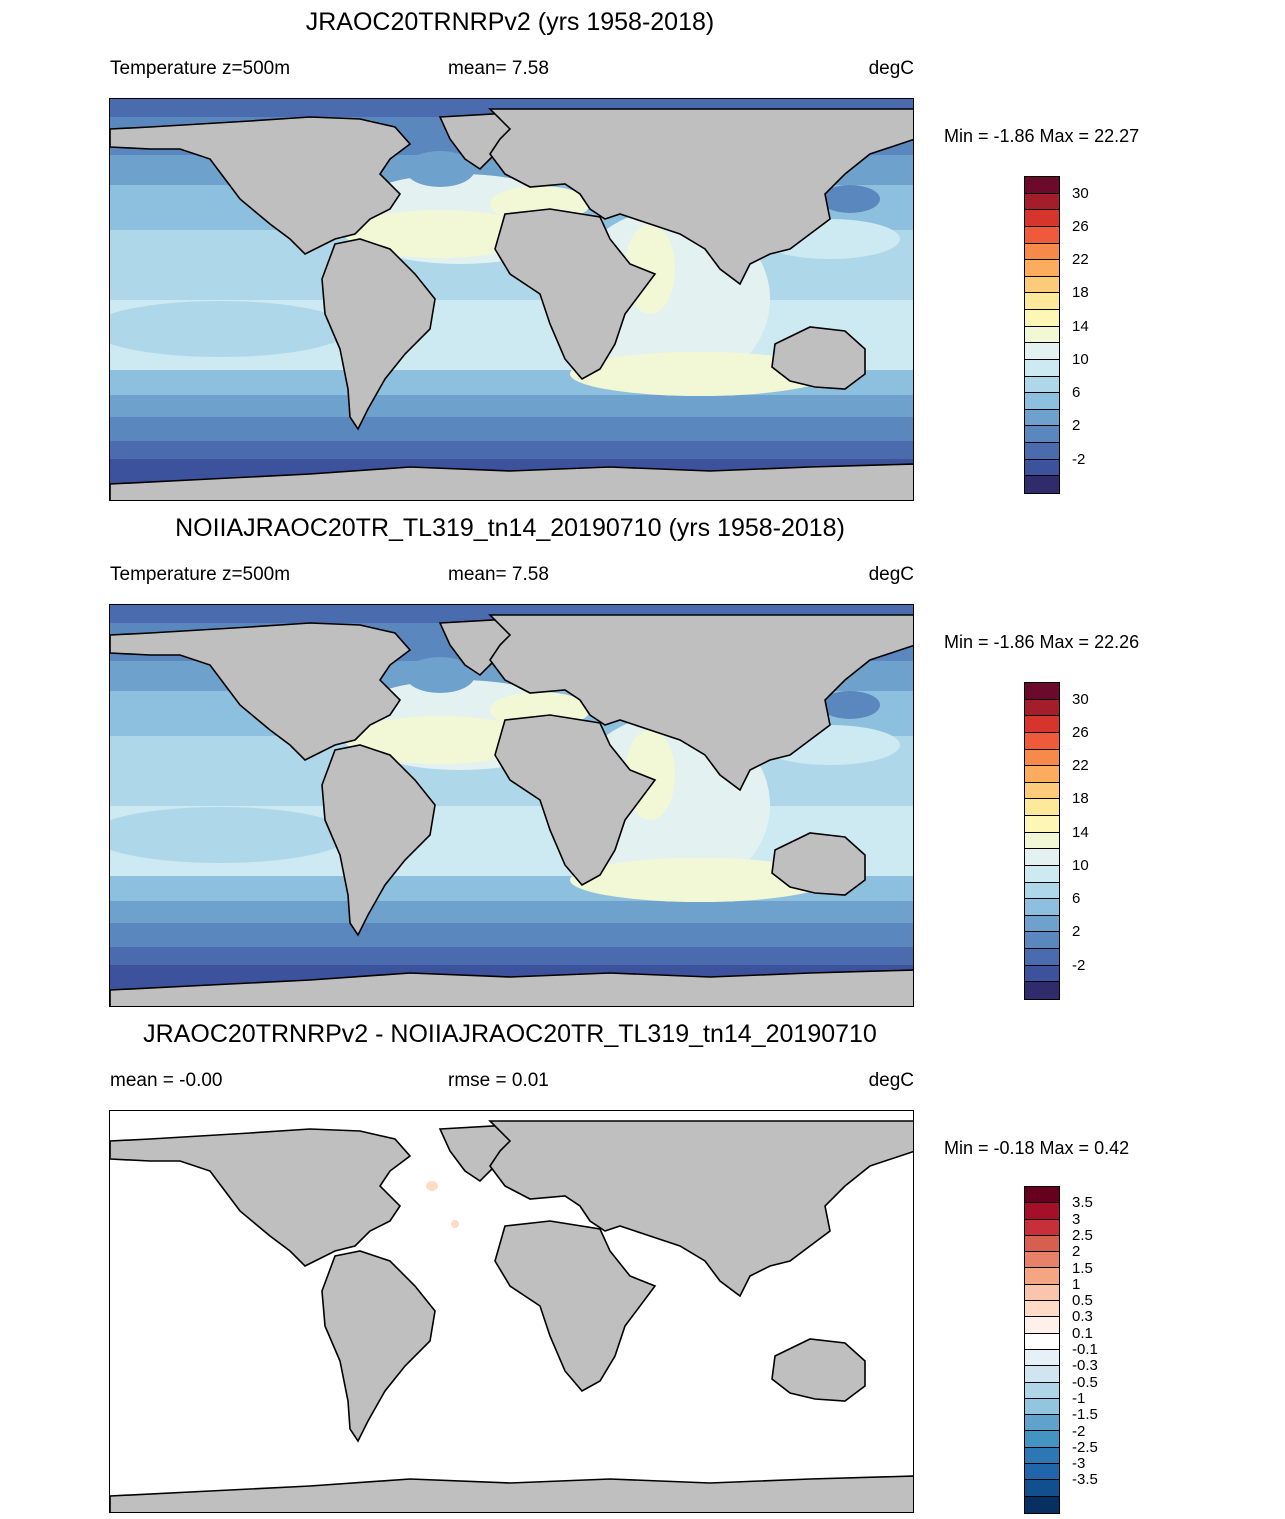 The height and width of the screenshot is (1519, 1285). What do you see at coordinates (1085, 1415) in the screenshot?
I see `colorbar-label: -1.5` at bounding box center [1085, 1415].